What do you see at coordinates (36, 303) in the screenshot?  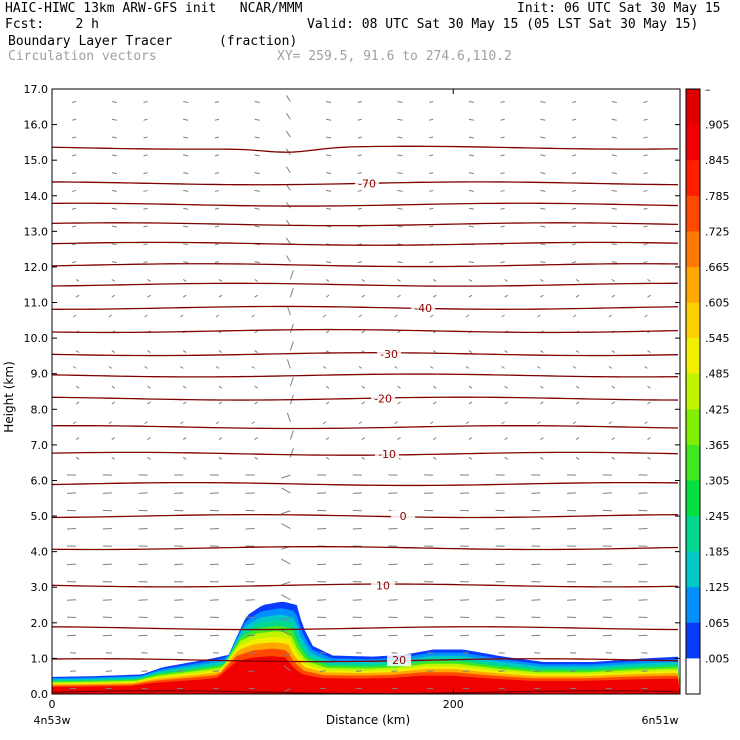 I see `y-tick-label: 11.0` at bounding box center [36, 303].